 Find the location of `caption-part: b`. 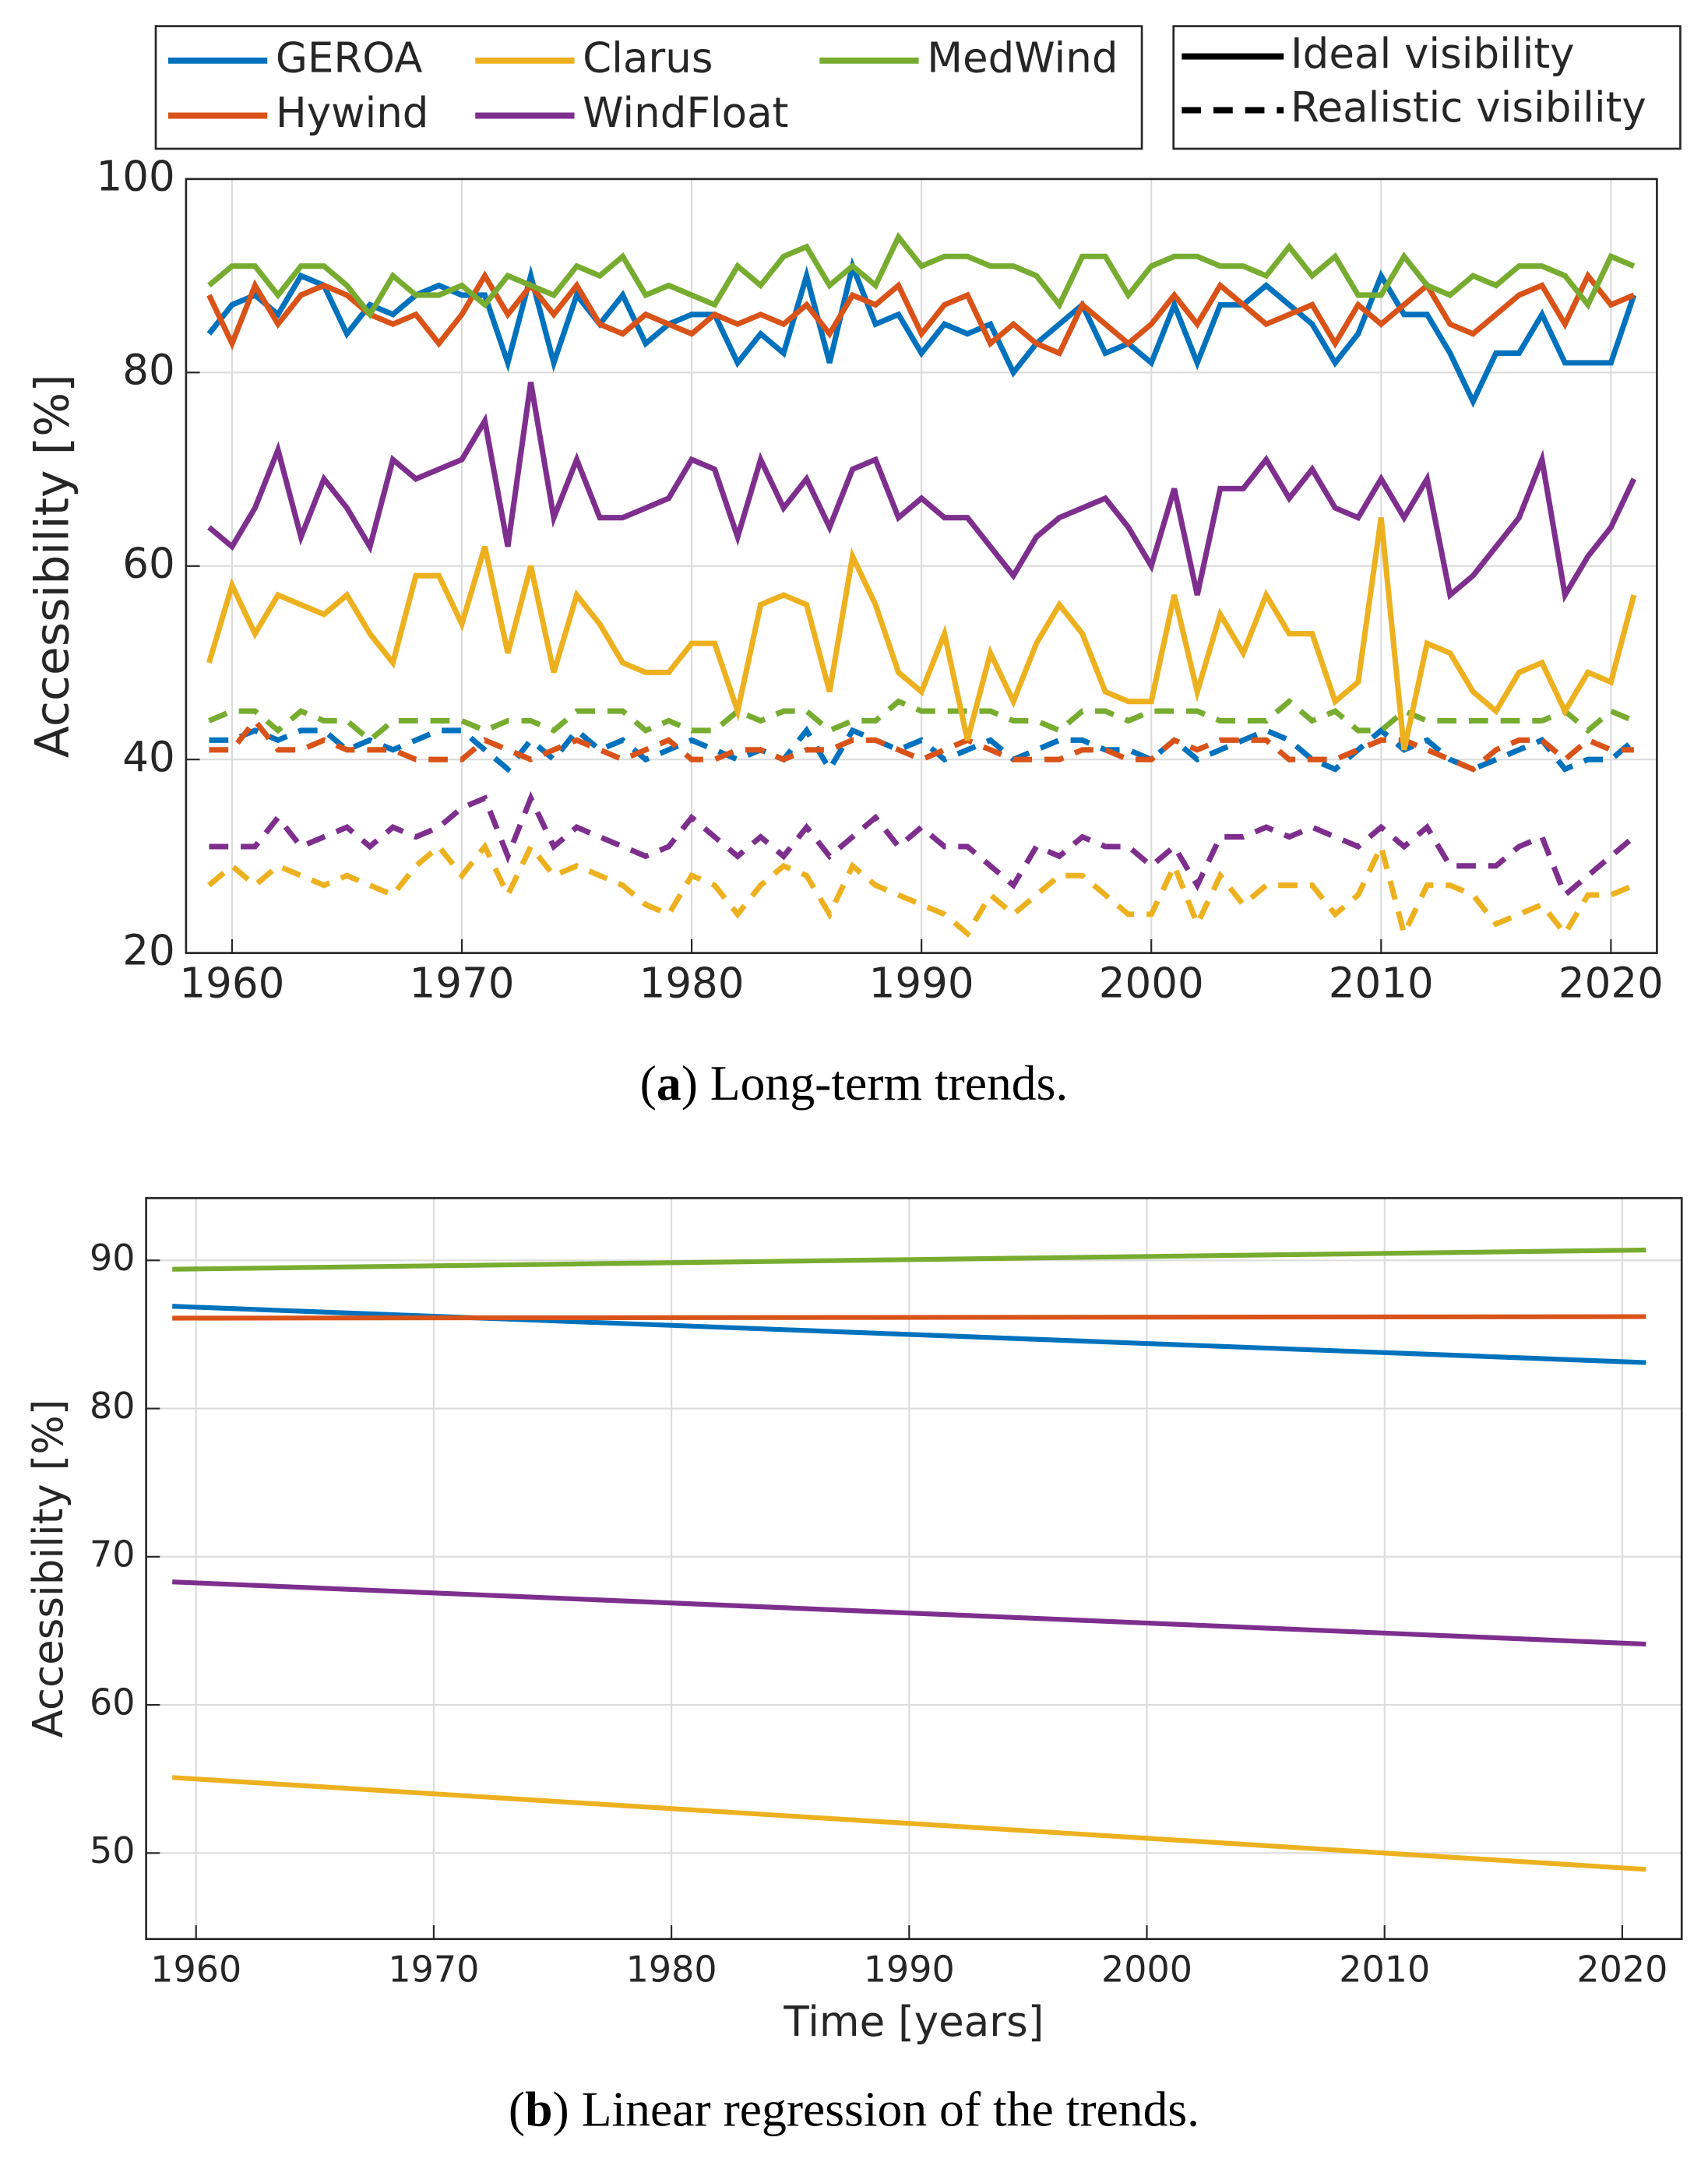

caption-part: b is located at coordinates (538, 2108).